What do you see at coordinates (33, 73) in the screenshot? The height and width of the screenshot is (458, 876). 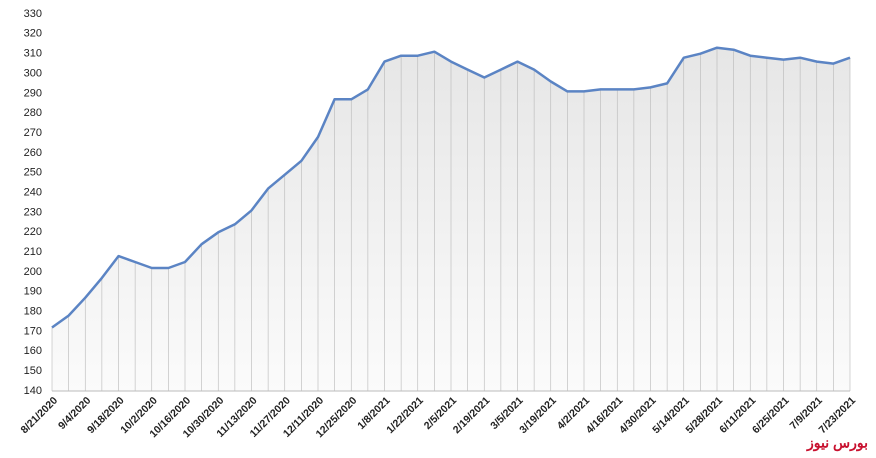 I see `y-tick-label: 300` at bounding box center [33, 73].